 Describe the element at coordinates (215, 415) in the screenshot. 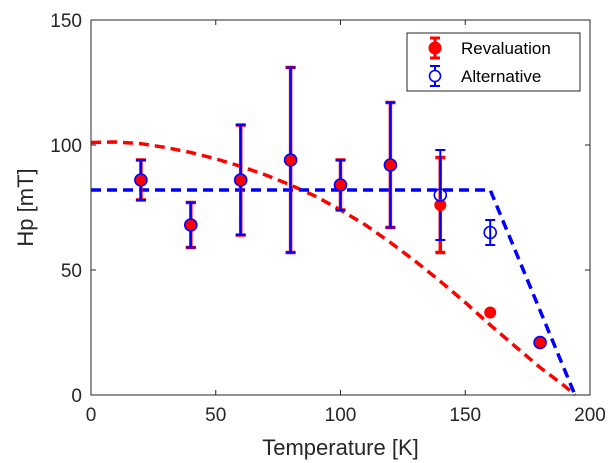

I see `x-tick-label: 50` at that location.